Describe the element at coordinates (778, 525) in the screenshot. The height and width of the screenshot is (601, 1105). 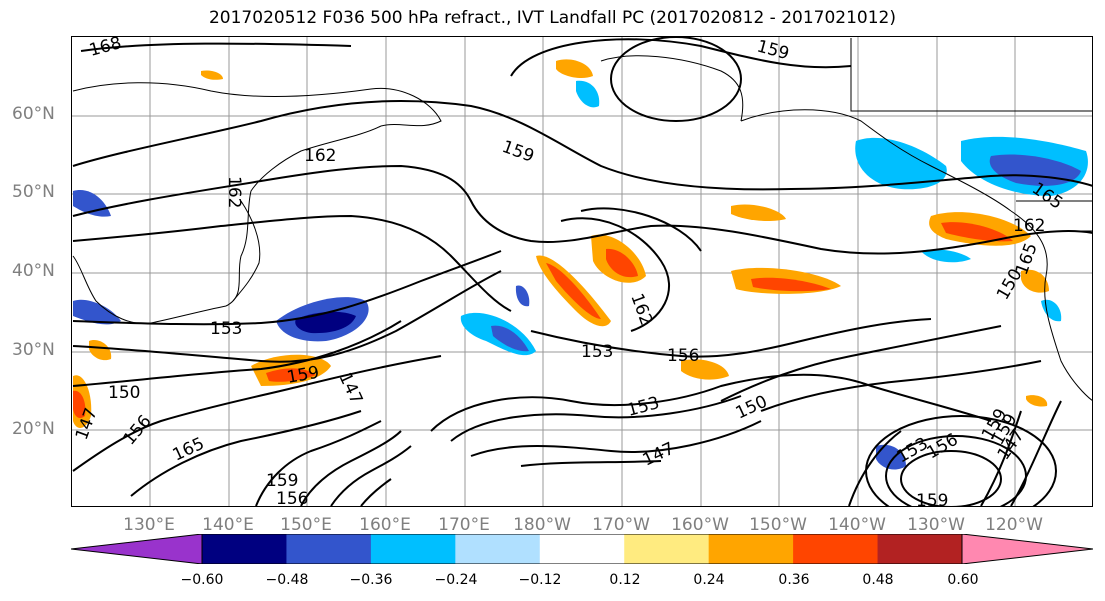
I see `lon-label-150w: 150°W` at that location.